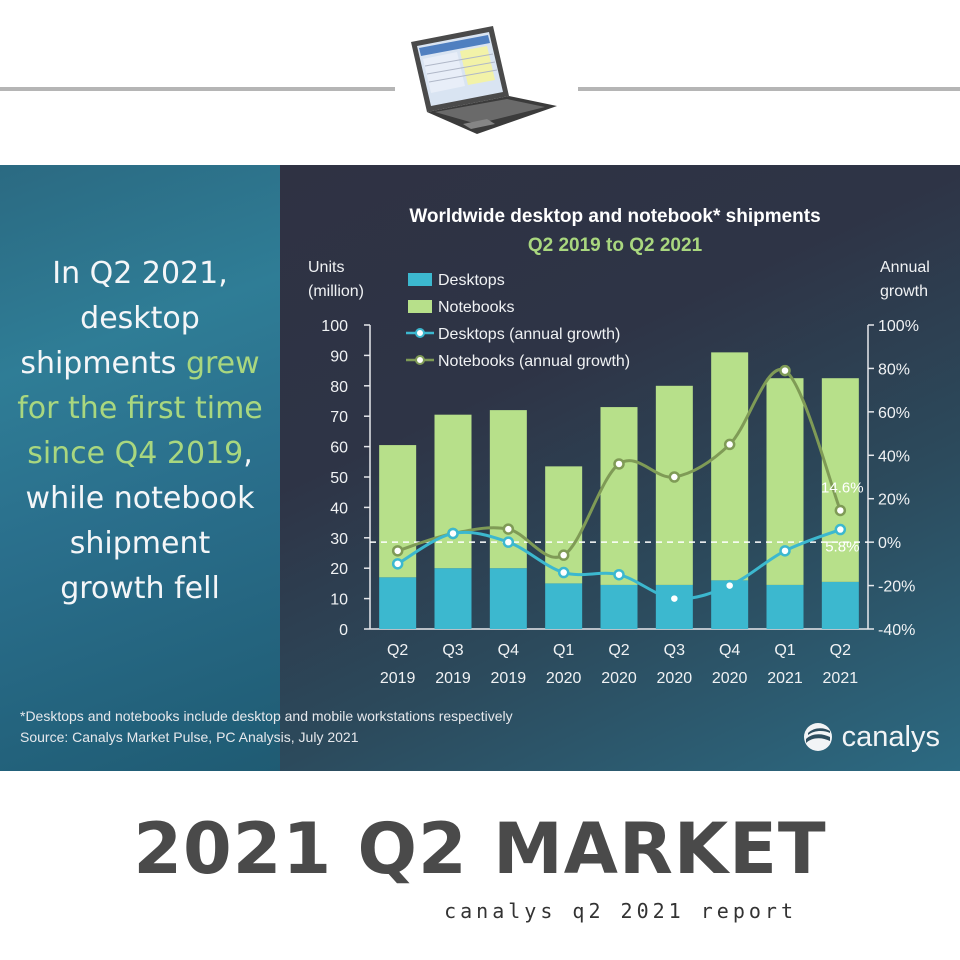 Image resolution: width=960 pixels, height=960 pixels. I want to click on y2-tick-label: 40%, so click(894, 456).